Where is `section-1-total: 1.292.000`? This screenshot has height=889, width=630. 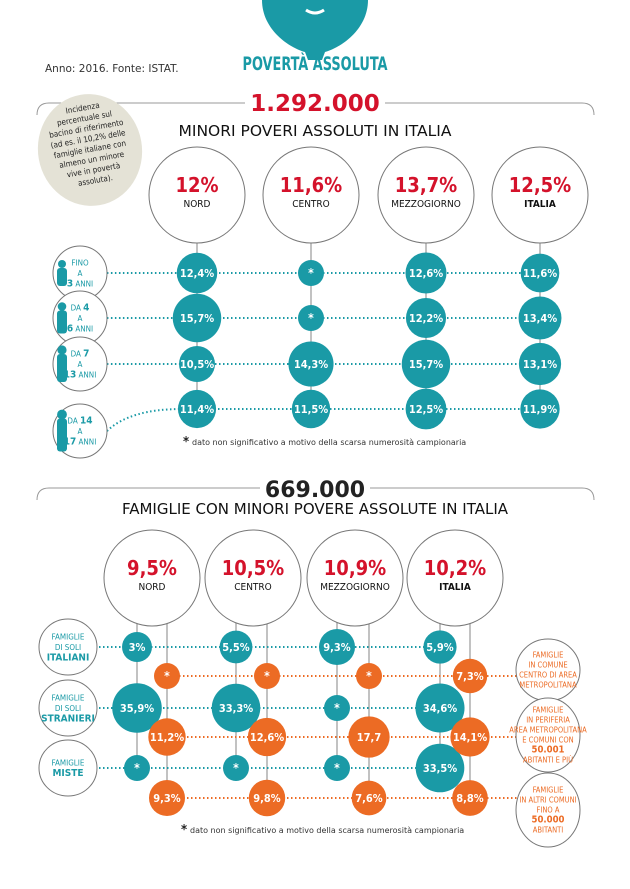
section-1-total: 1.292.000 is located at coordinates (315, 104).